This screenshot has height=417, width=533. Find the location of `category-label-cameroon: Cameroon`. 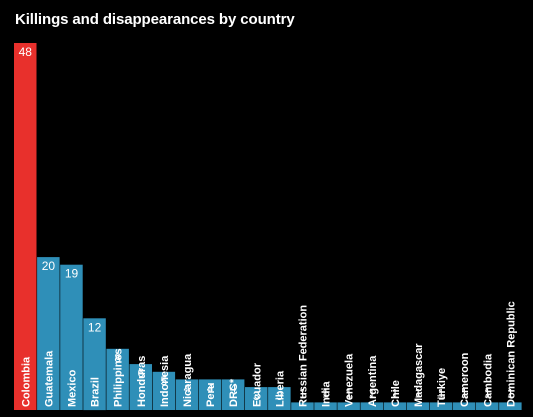

category-label-cameroon: Cameroon is located at coordinates (465, 379).